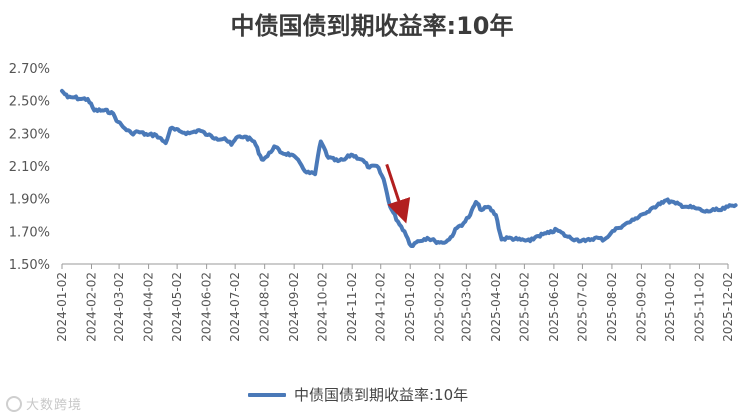 The image size is (744, 416). What do you see at coordinates (149, 307) in the screenshot?
I see `x-tick-label: 2024-04-02` at bounding box center [149, 307].